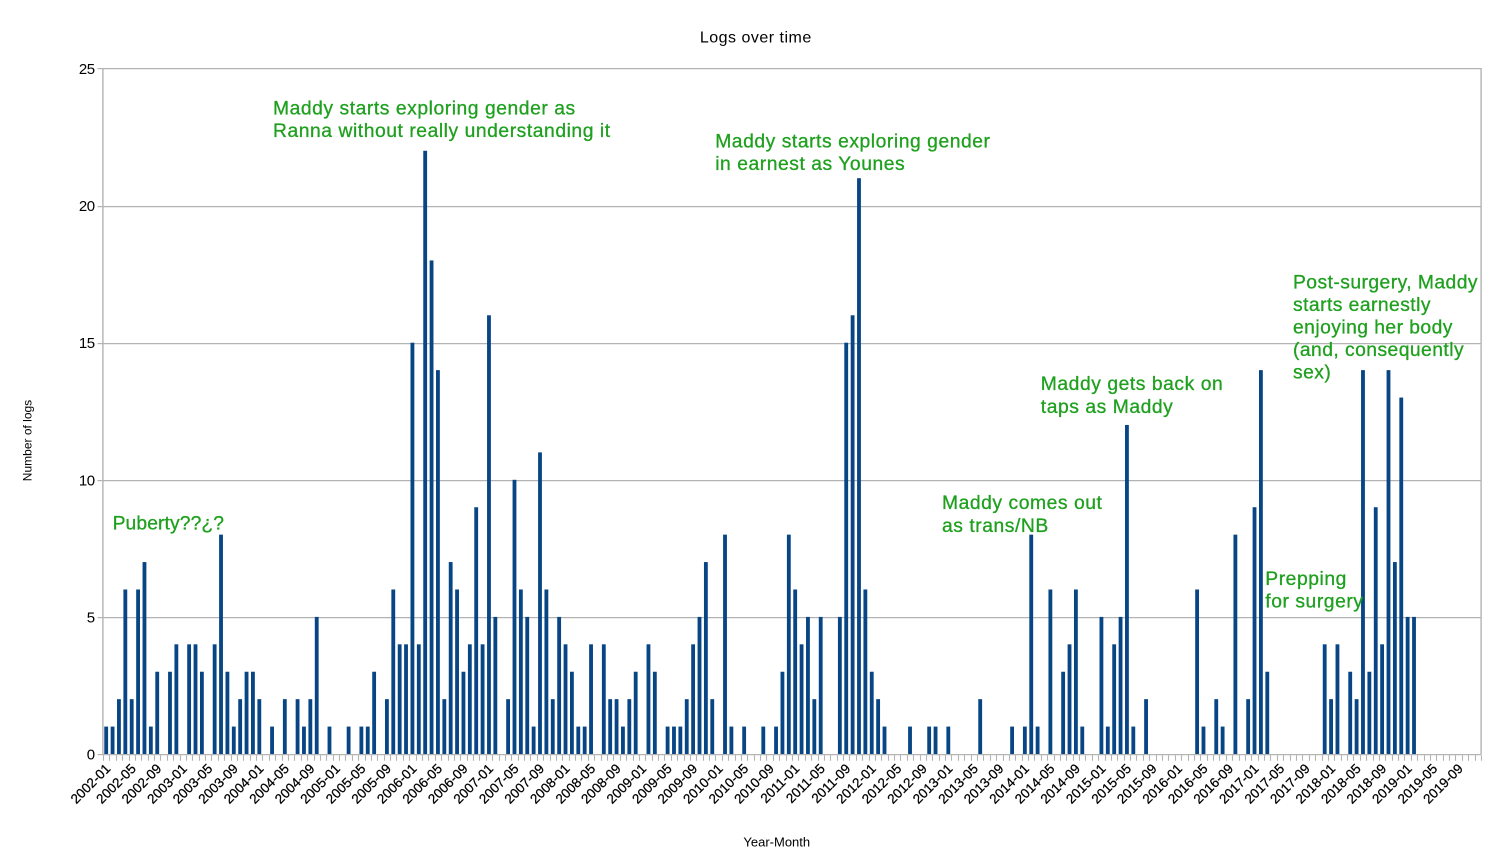  Describe the element at coordinates (87, 480) in the screenshot. I see `svg-text: 10` at that location.